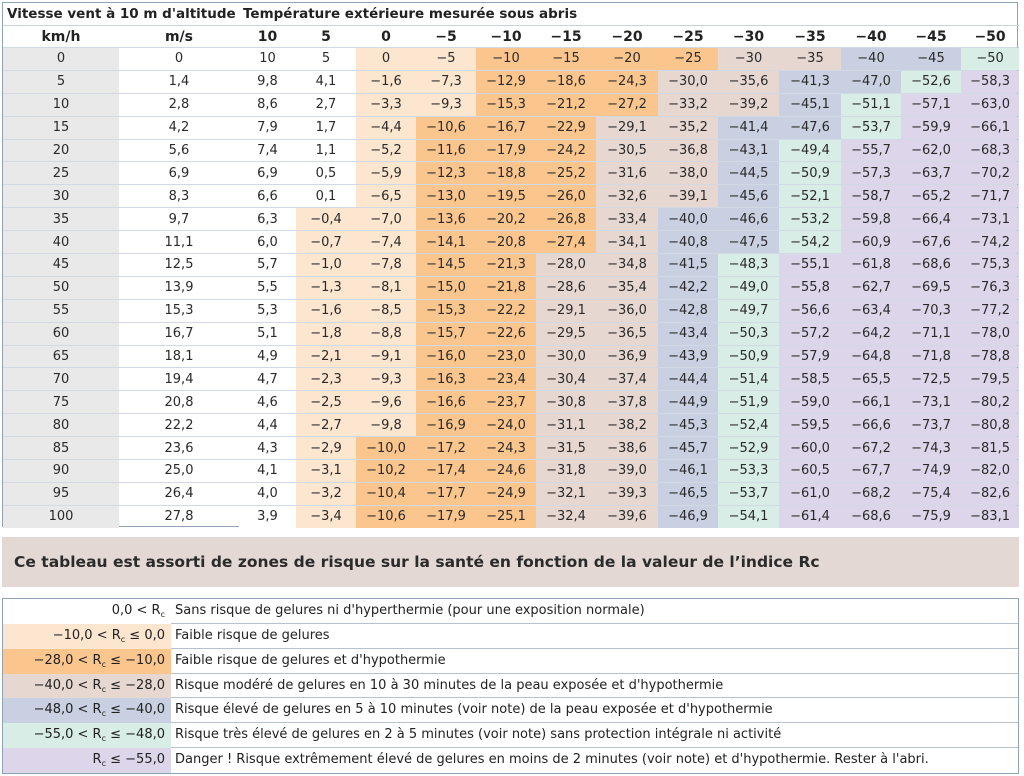 This screenshot has width=1024, height=776. Describe the element at coordinates (179, 173) in the screenshot. I see `wind-ms-cell: 6,9` at that location.